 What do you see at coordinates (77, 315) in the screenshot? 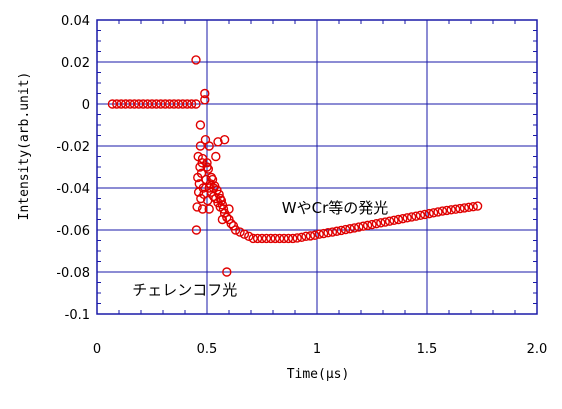
I see `y-tick-label: -0.1` at bounding box center [77, 315].